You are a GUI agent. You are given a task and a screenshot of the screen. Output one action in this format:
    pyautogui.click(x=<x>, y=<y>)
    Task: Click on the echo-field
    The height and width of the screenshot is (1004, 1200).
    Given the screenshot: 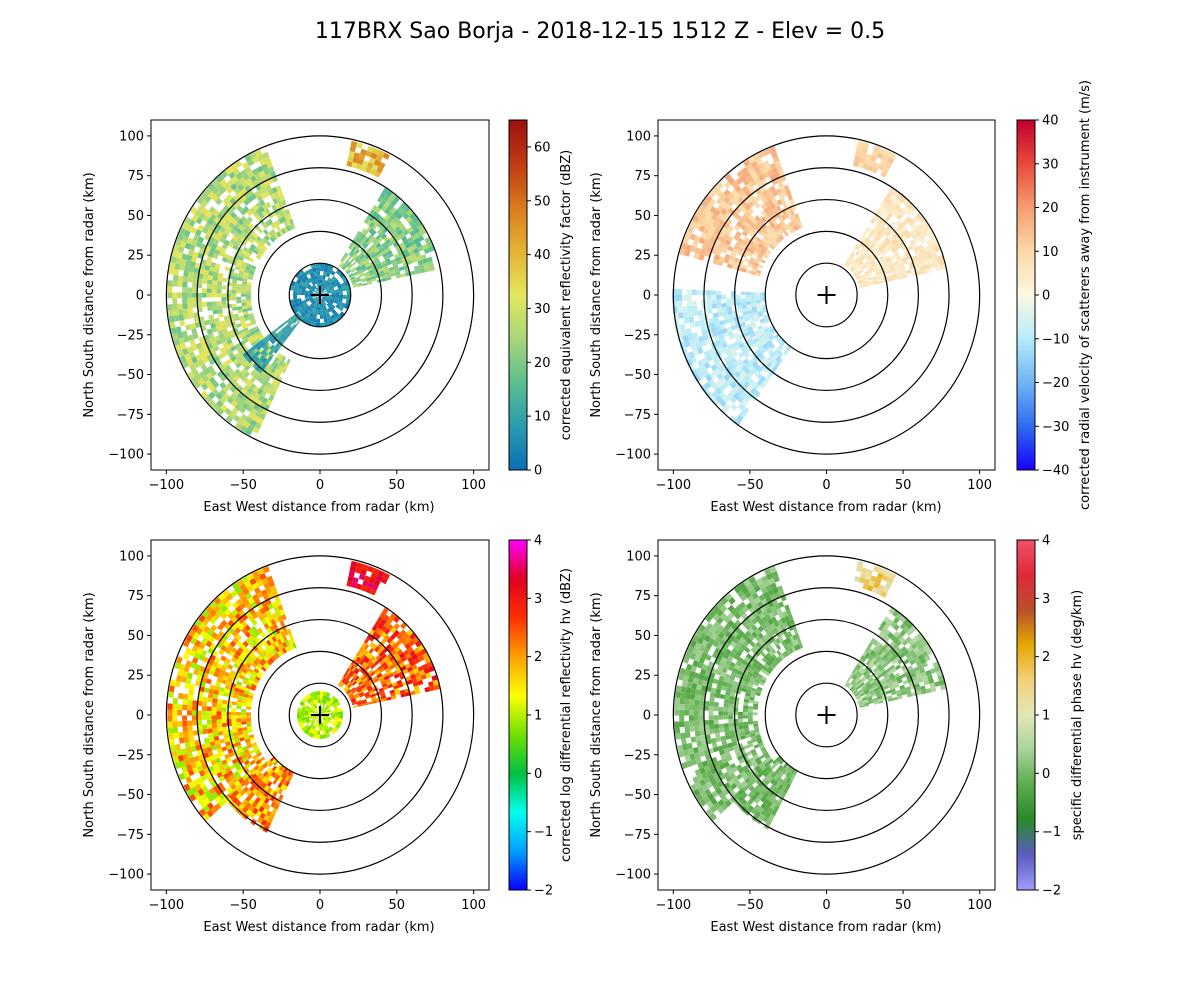 What is the action you would take?
    pyautogui.click(x=303, y=697)
    